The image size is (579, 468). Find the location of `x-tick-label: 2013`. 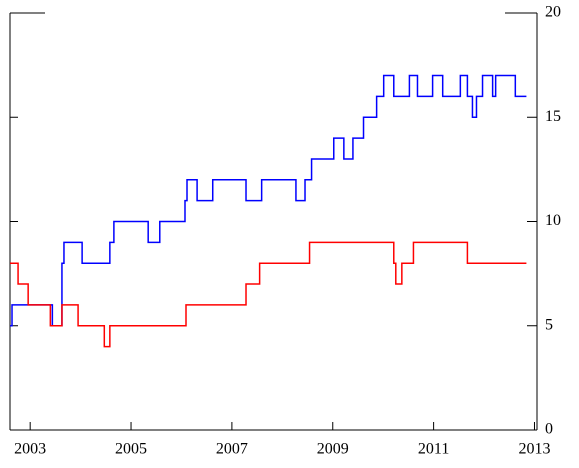

x-tick-label: 2013 is located at coordinates (534, 449).